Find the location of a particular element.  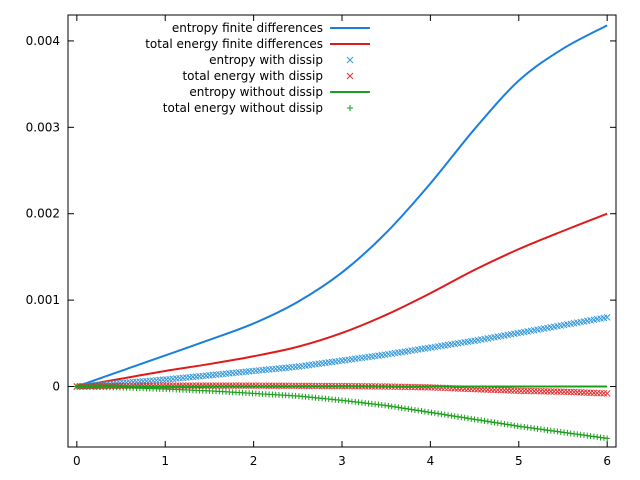

y-tick-label: 0 is located at coordinates (56, 387).